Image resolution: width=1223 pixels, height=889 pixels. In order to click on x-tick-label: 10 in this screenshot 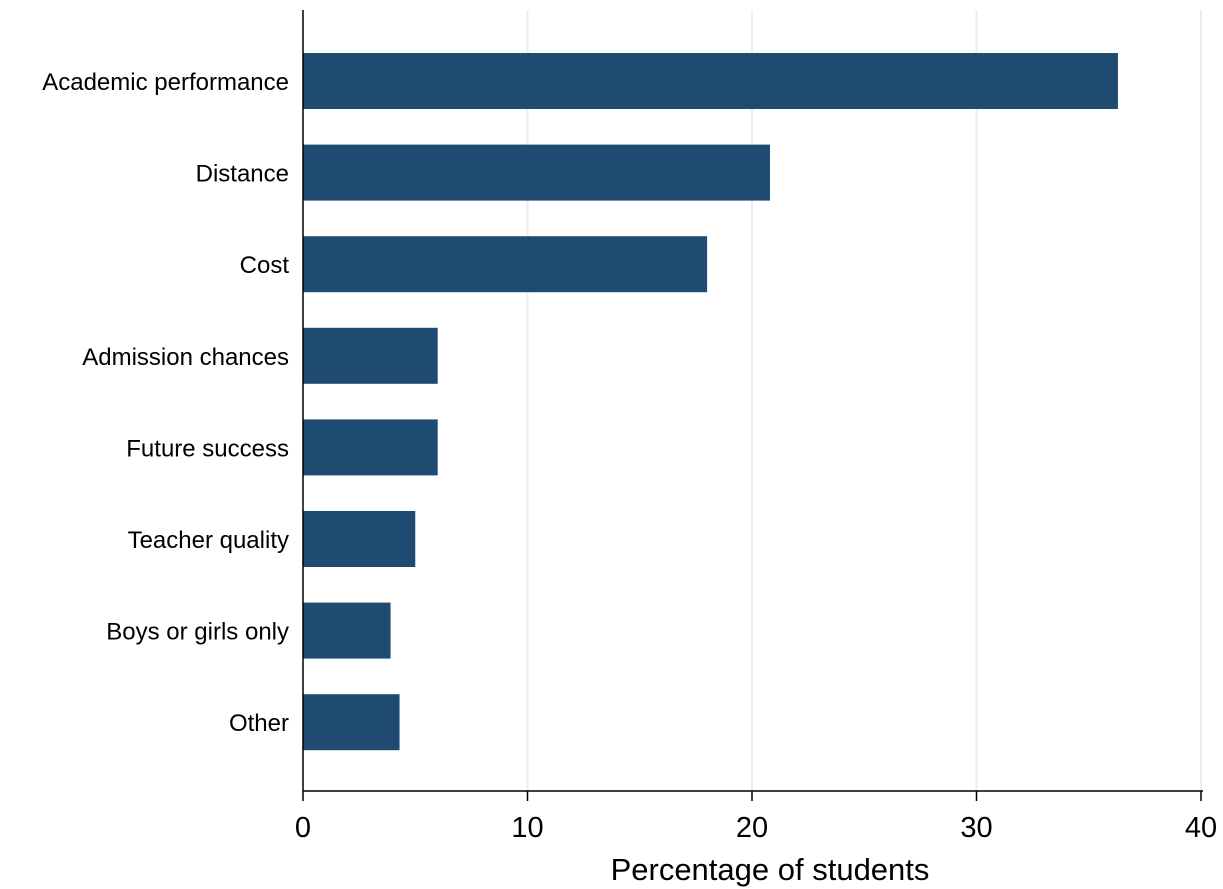, I will do `click(527, 828)`.